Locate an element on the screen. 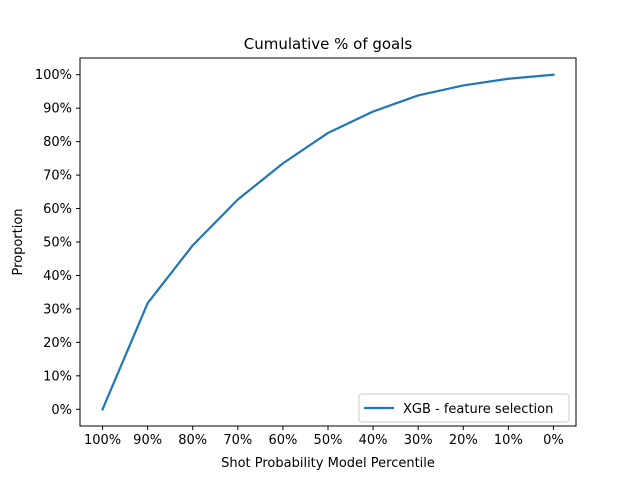  x-tick-label-90pct: 90% is located at coordinates (147, 440).